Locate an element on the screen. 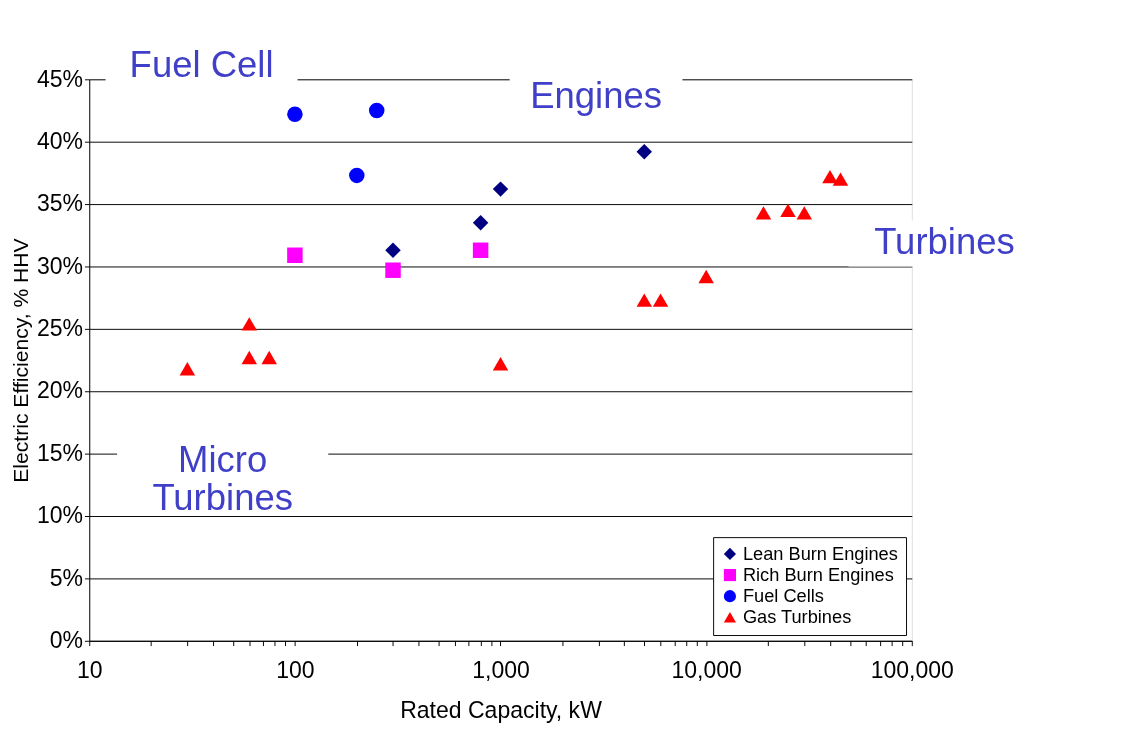 The height and width of the screenshot is (748, 1146). legend-label: Lean Burn Engines is located at coordinates (820, 553).